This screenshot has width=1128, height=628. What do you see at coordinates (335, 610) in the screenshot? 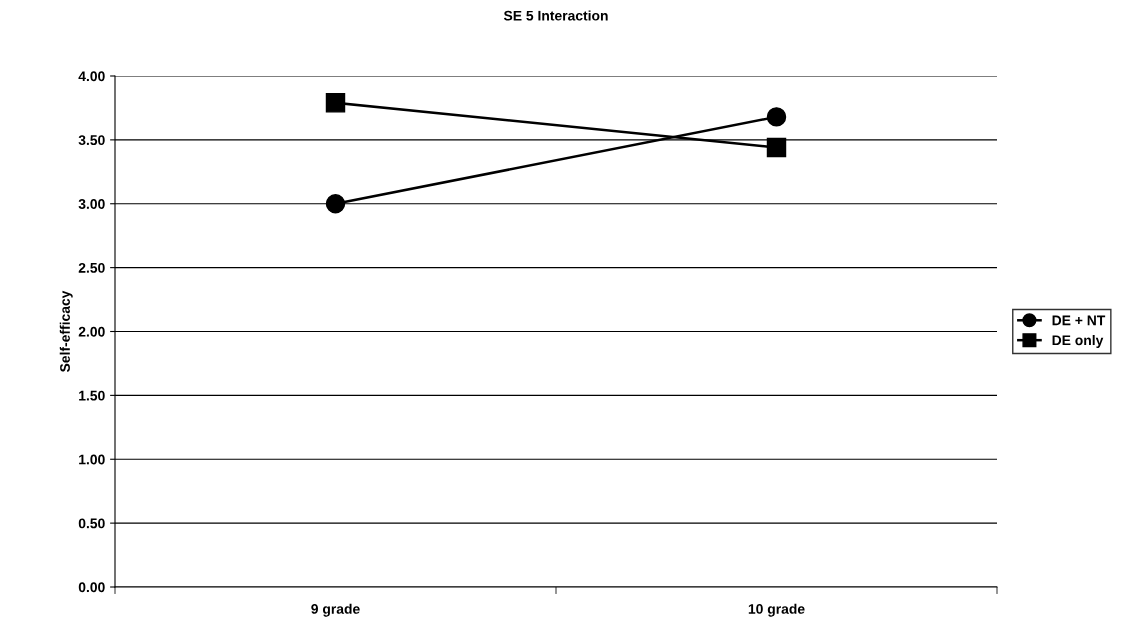
I see `x-tick-label: 9 grade` at bounding box center [335, 610].